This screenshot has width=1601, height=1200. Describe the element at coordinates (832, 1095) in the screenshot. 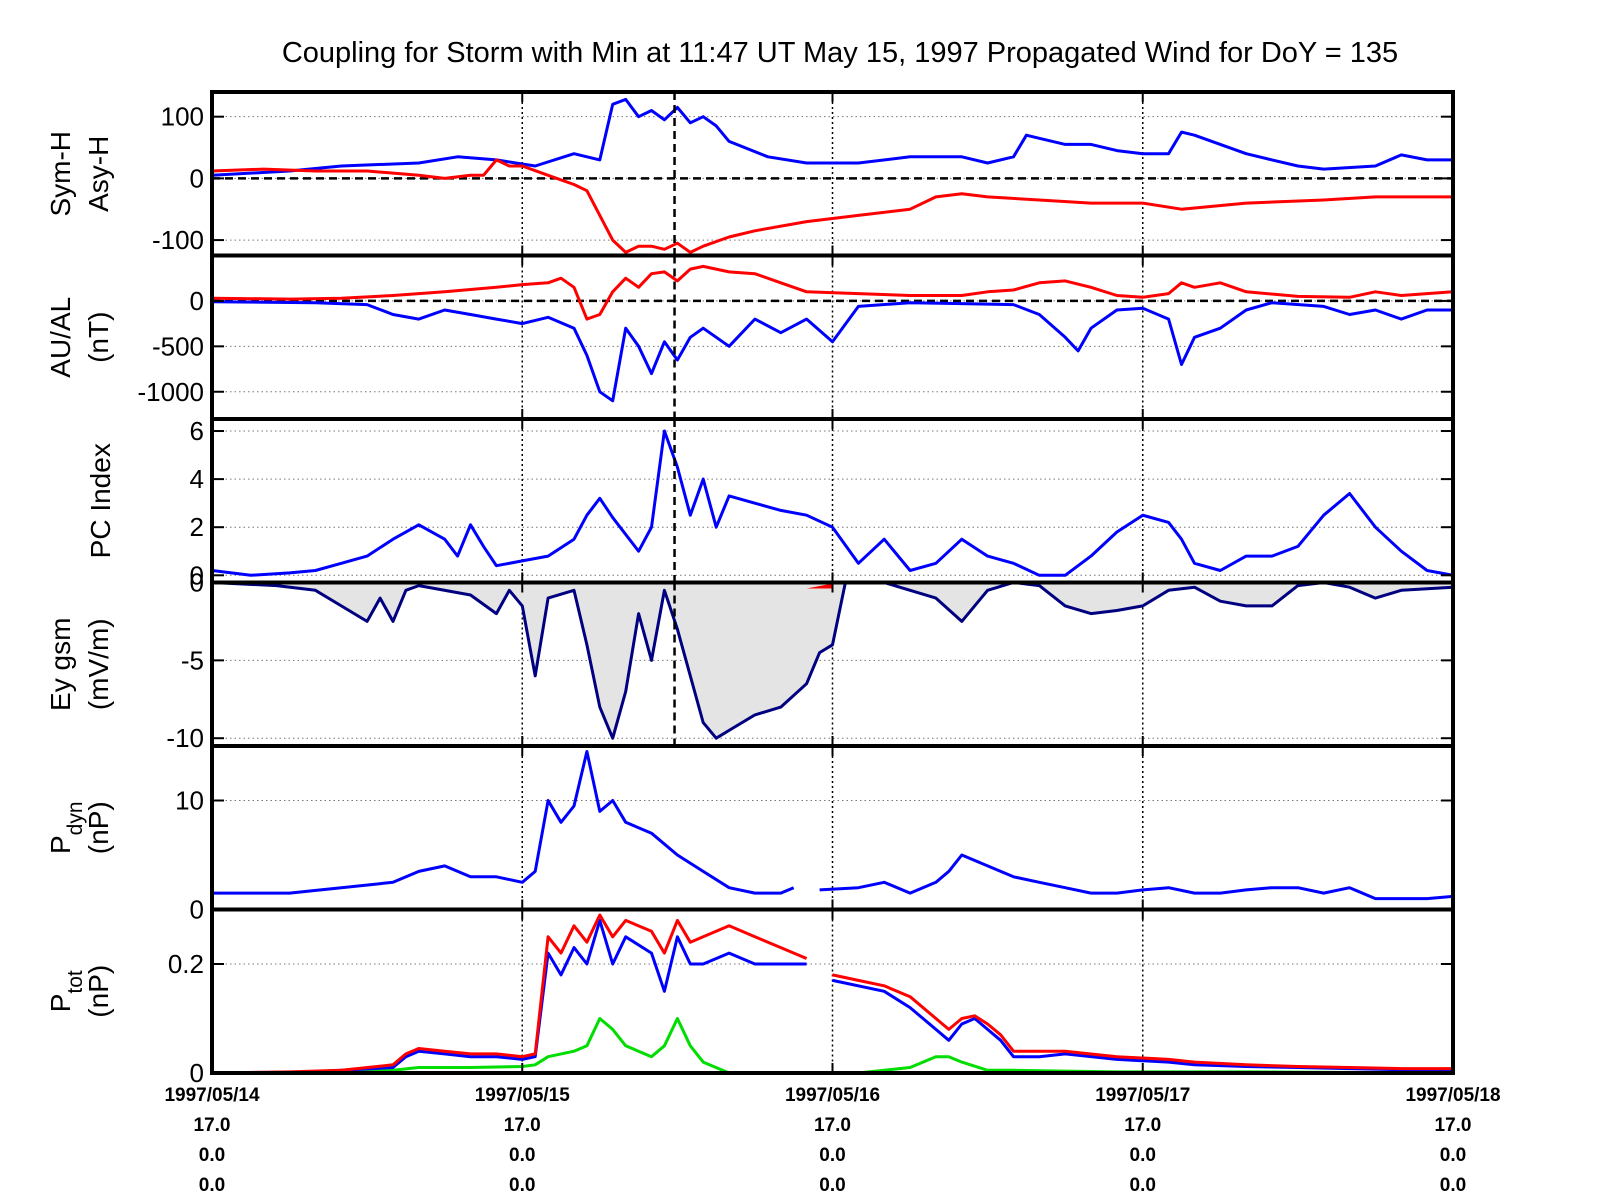

I see `x-tick-label: 1997/05/16` at that location.